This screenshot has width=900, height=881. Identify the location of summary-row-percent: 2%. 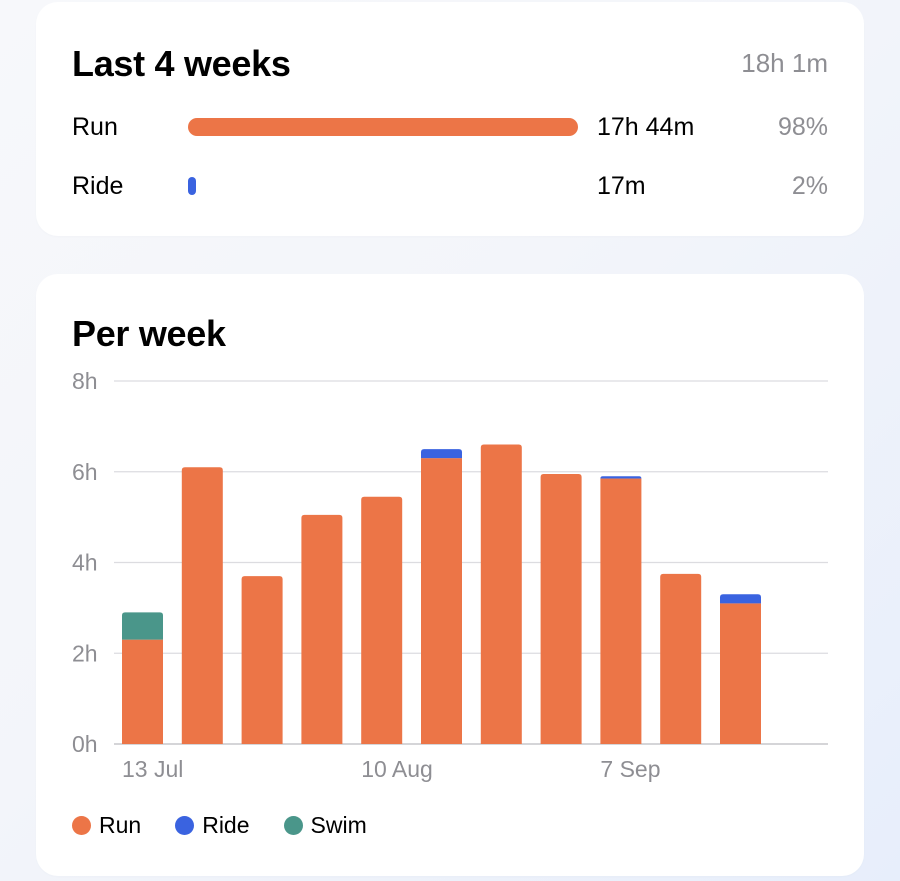
(809, 186).